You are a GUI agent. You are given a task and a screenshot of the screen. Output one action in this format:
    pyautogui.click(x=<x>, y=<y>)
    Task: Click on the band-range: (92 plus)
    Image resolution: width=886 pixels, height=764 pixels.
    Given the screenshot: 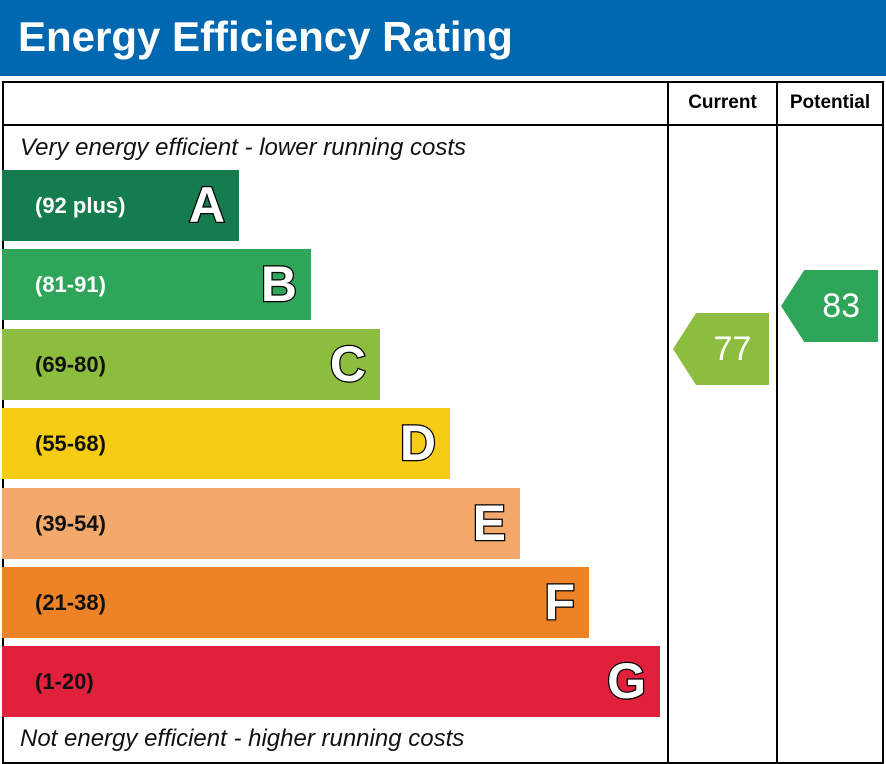 What is the action you would take?
    pyautogui.click(x=80, y=205)
    